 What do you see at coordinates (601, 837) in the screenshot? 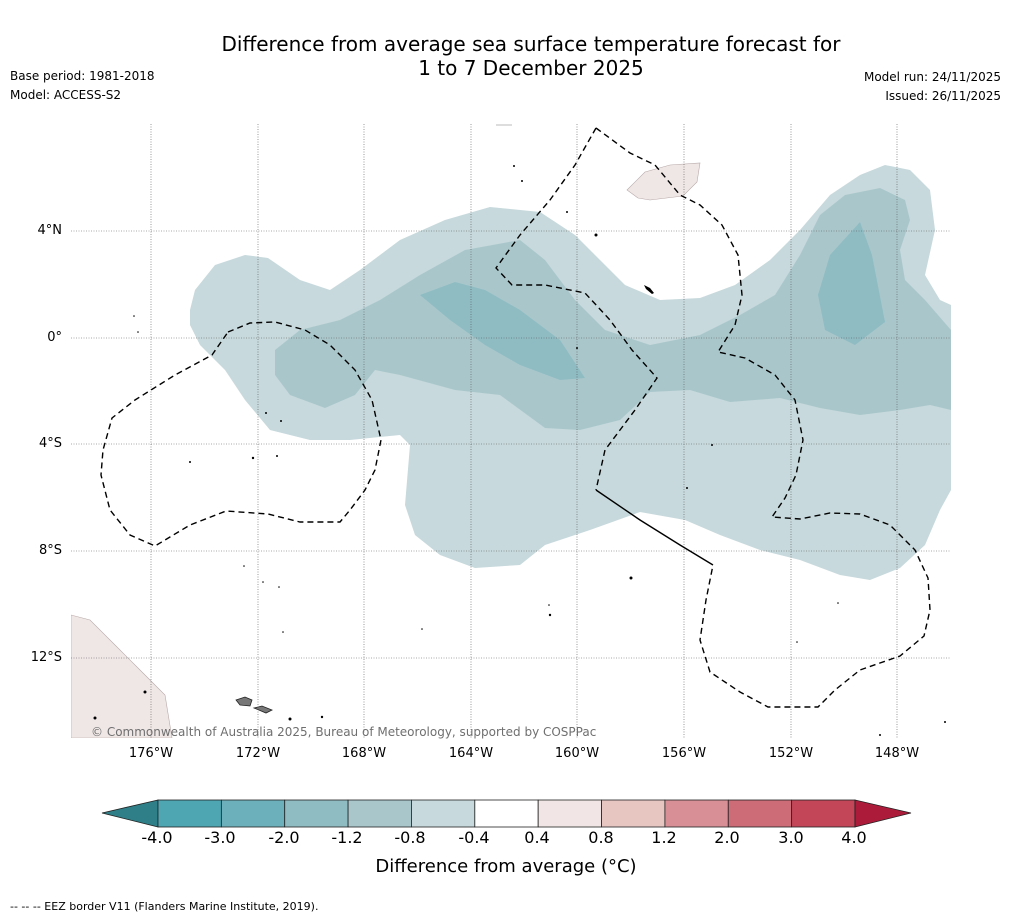
I see `cb-tick-label: 0.8` at bounding box center [601, 837].